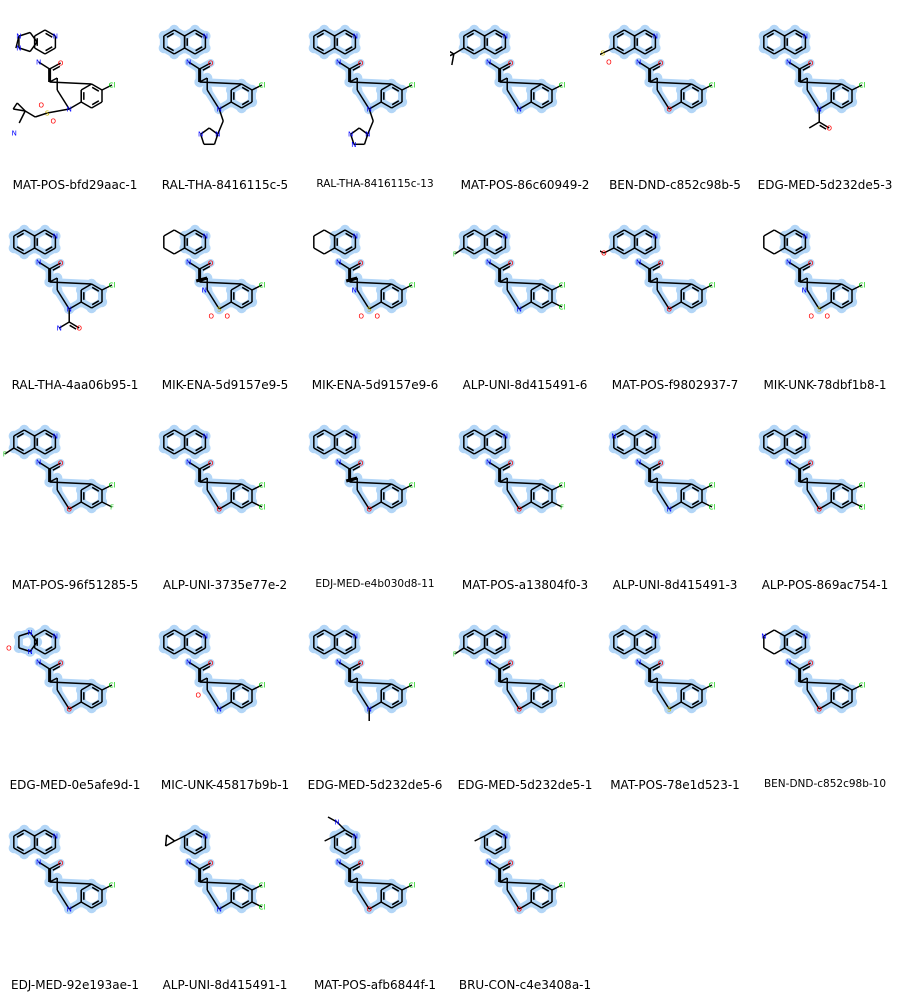 The height and width of the screenshot is (1000, 900). What do you see at coordinates (75, 873) in the screenshot?
I see `atom-labels: N N O Cl N` at bounding box center [75, 873].